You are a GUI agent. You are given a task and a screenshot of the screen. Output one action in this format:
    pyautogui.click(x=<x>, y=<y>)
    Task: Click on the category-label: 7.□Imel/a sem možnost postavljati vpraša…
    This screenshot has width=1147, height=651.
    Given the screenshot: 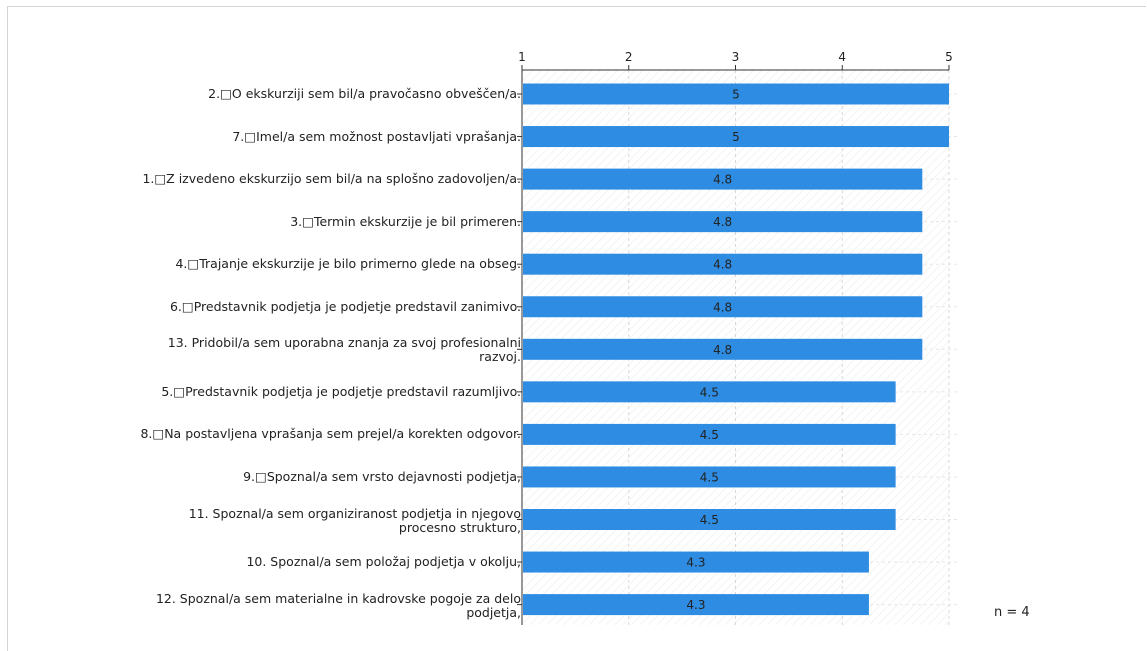 What is the action you would take?
    pyautogui.click(x=376, y=136)
    